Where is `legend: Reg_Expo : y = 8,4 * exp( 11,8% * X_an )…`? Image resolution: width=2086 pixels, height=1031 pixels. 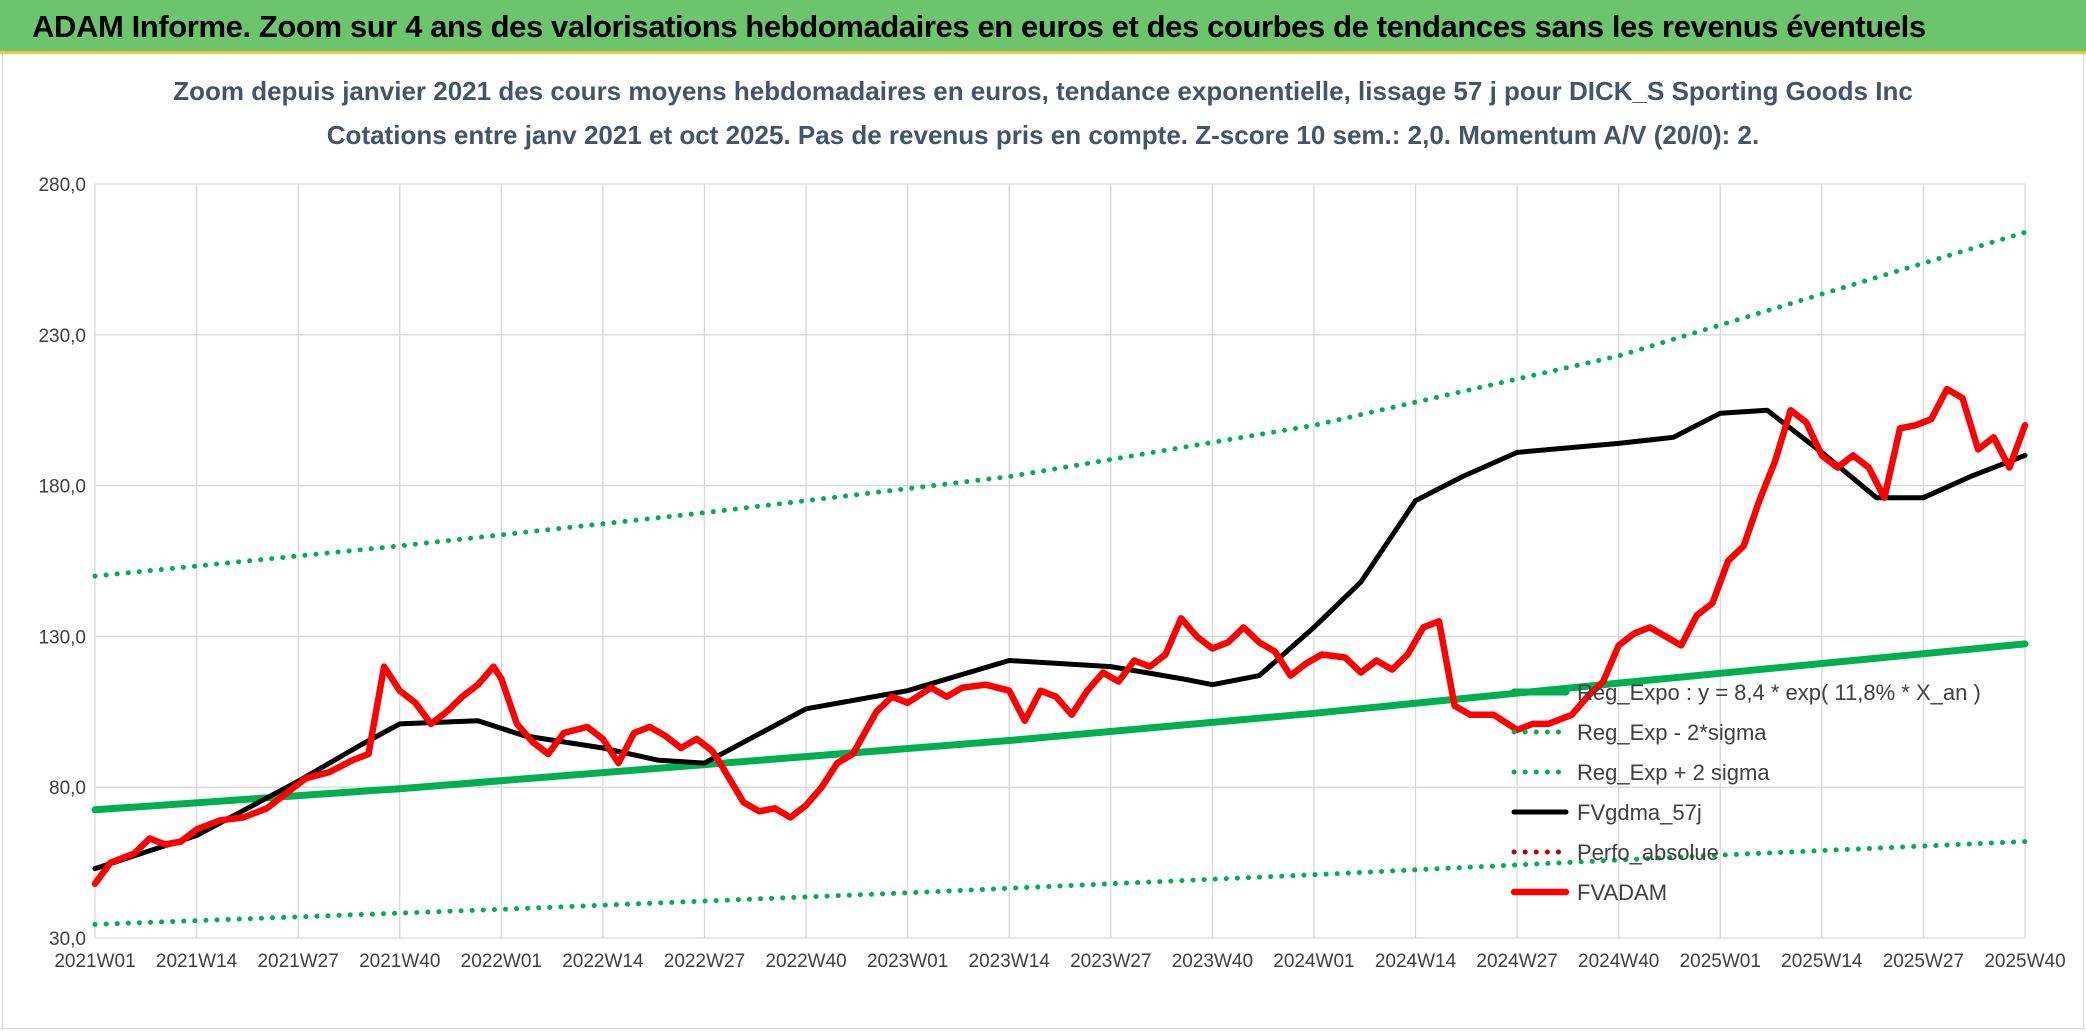
legend: Reg_Expo : y = 8,4 * exp( 11,8% * X_an )… is located at coordinates (1745, 792).